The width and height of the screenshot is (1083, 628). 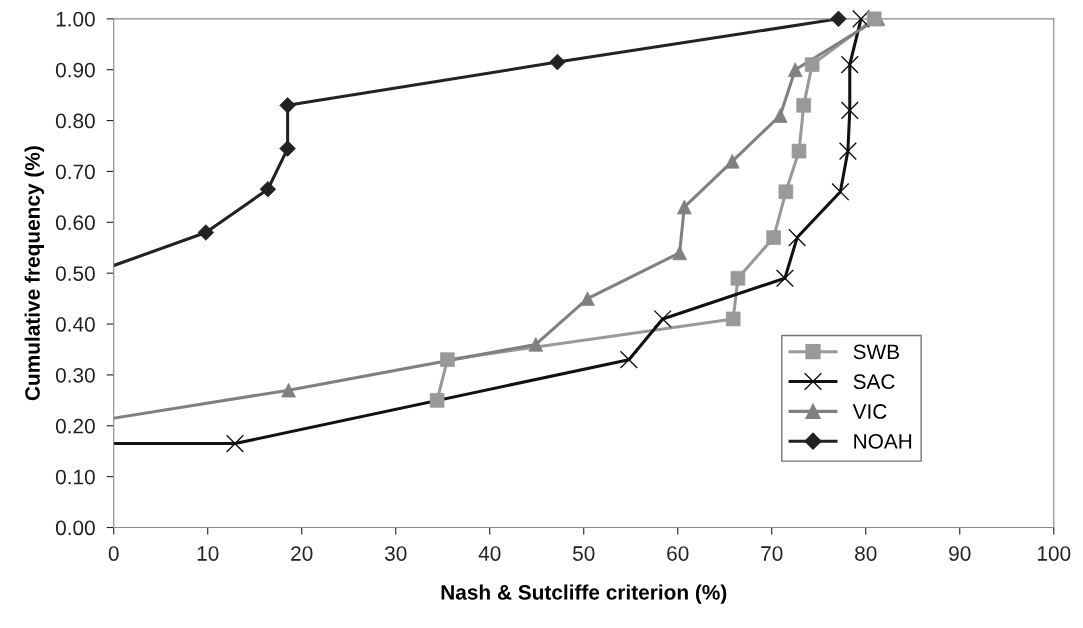 I want to click on x-axis-title: Nash & Sutcliffe criterion (%), so click(x=584, y=594).